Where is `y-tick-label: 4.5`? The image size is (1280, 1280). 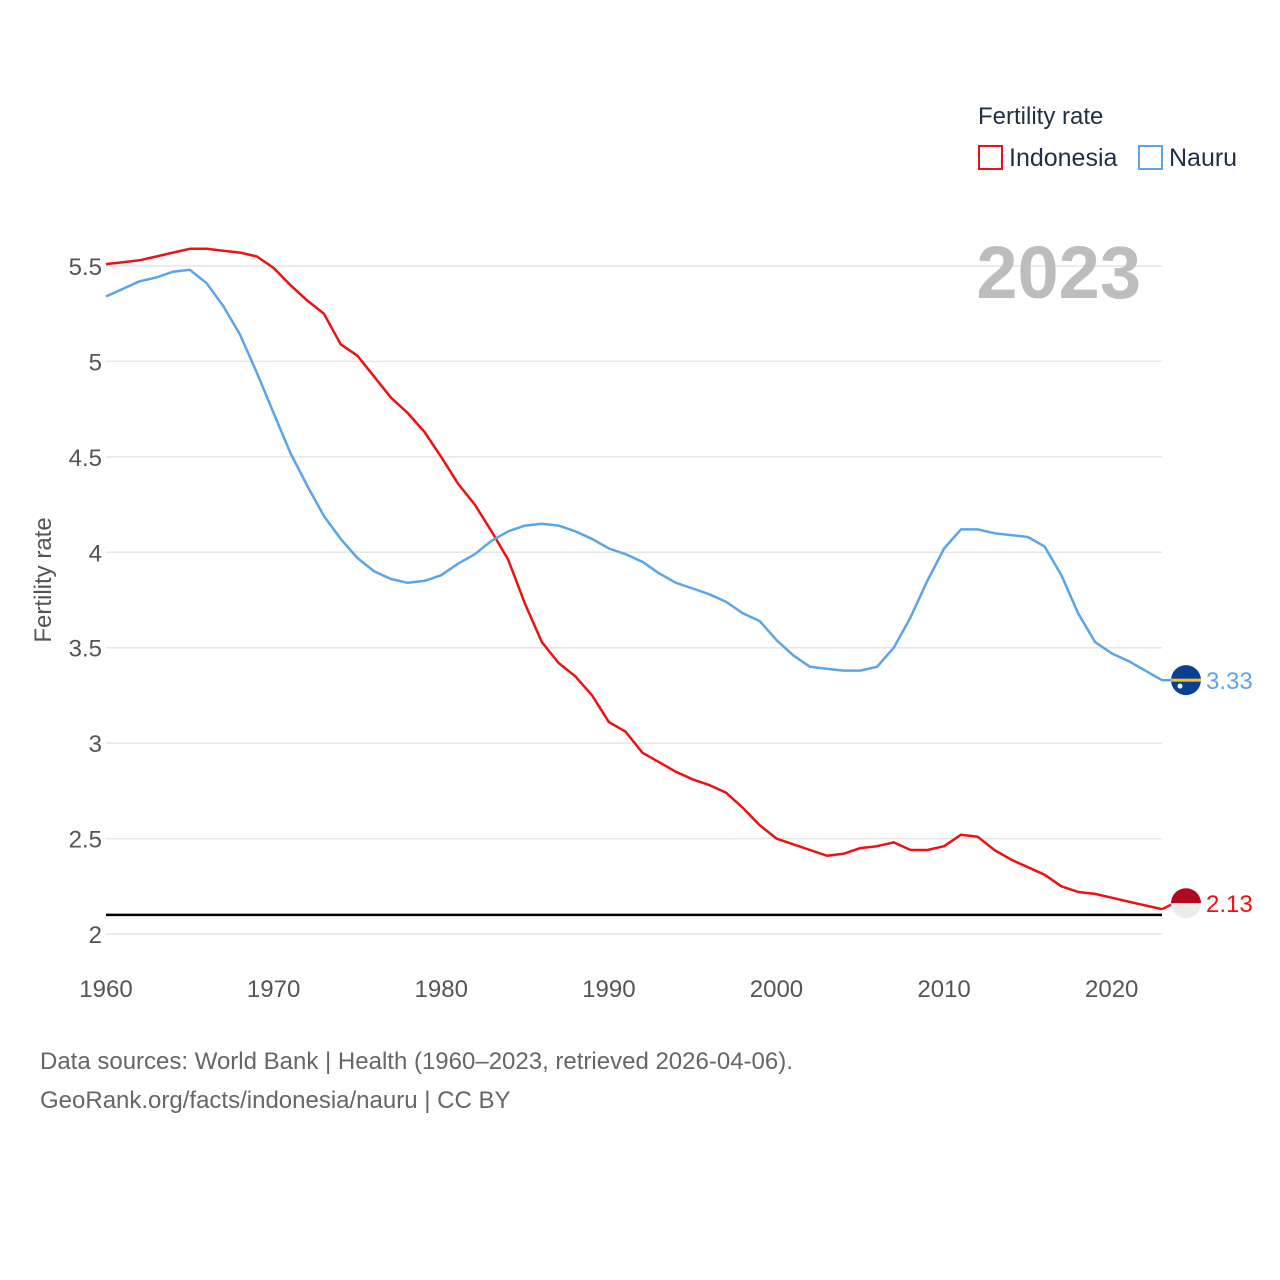
y-tick-label: 4.5 is located at coordinates (85, 458).